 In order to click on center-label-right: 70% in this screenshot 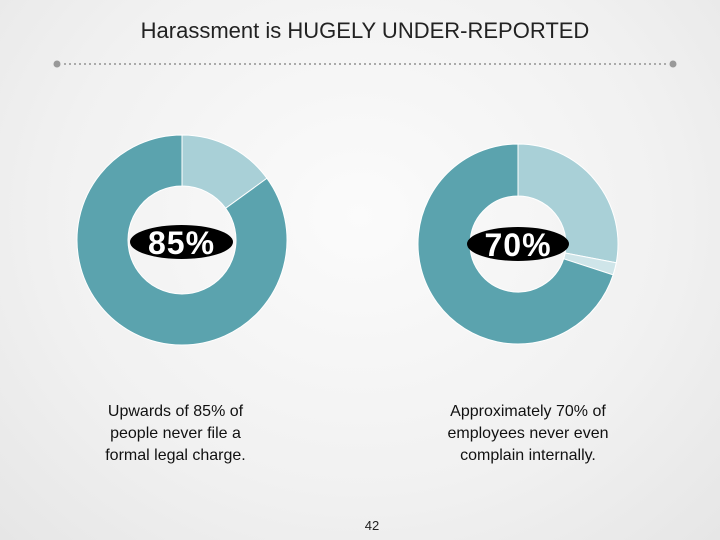, I will do `click(518, 244)`.